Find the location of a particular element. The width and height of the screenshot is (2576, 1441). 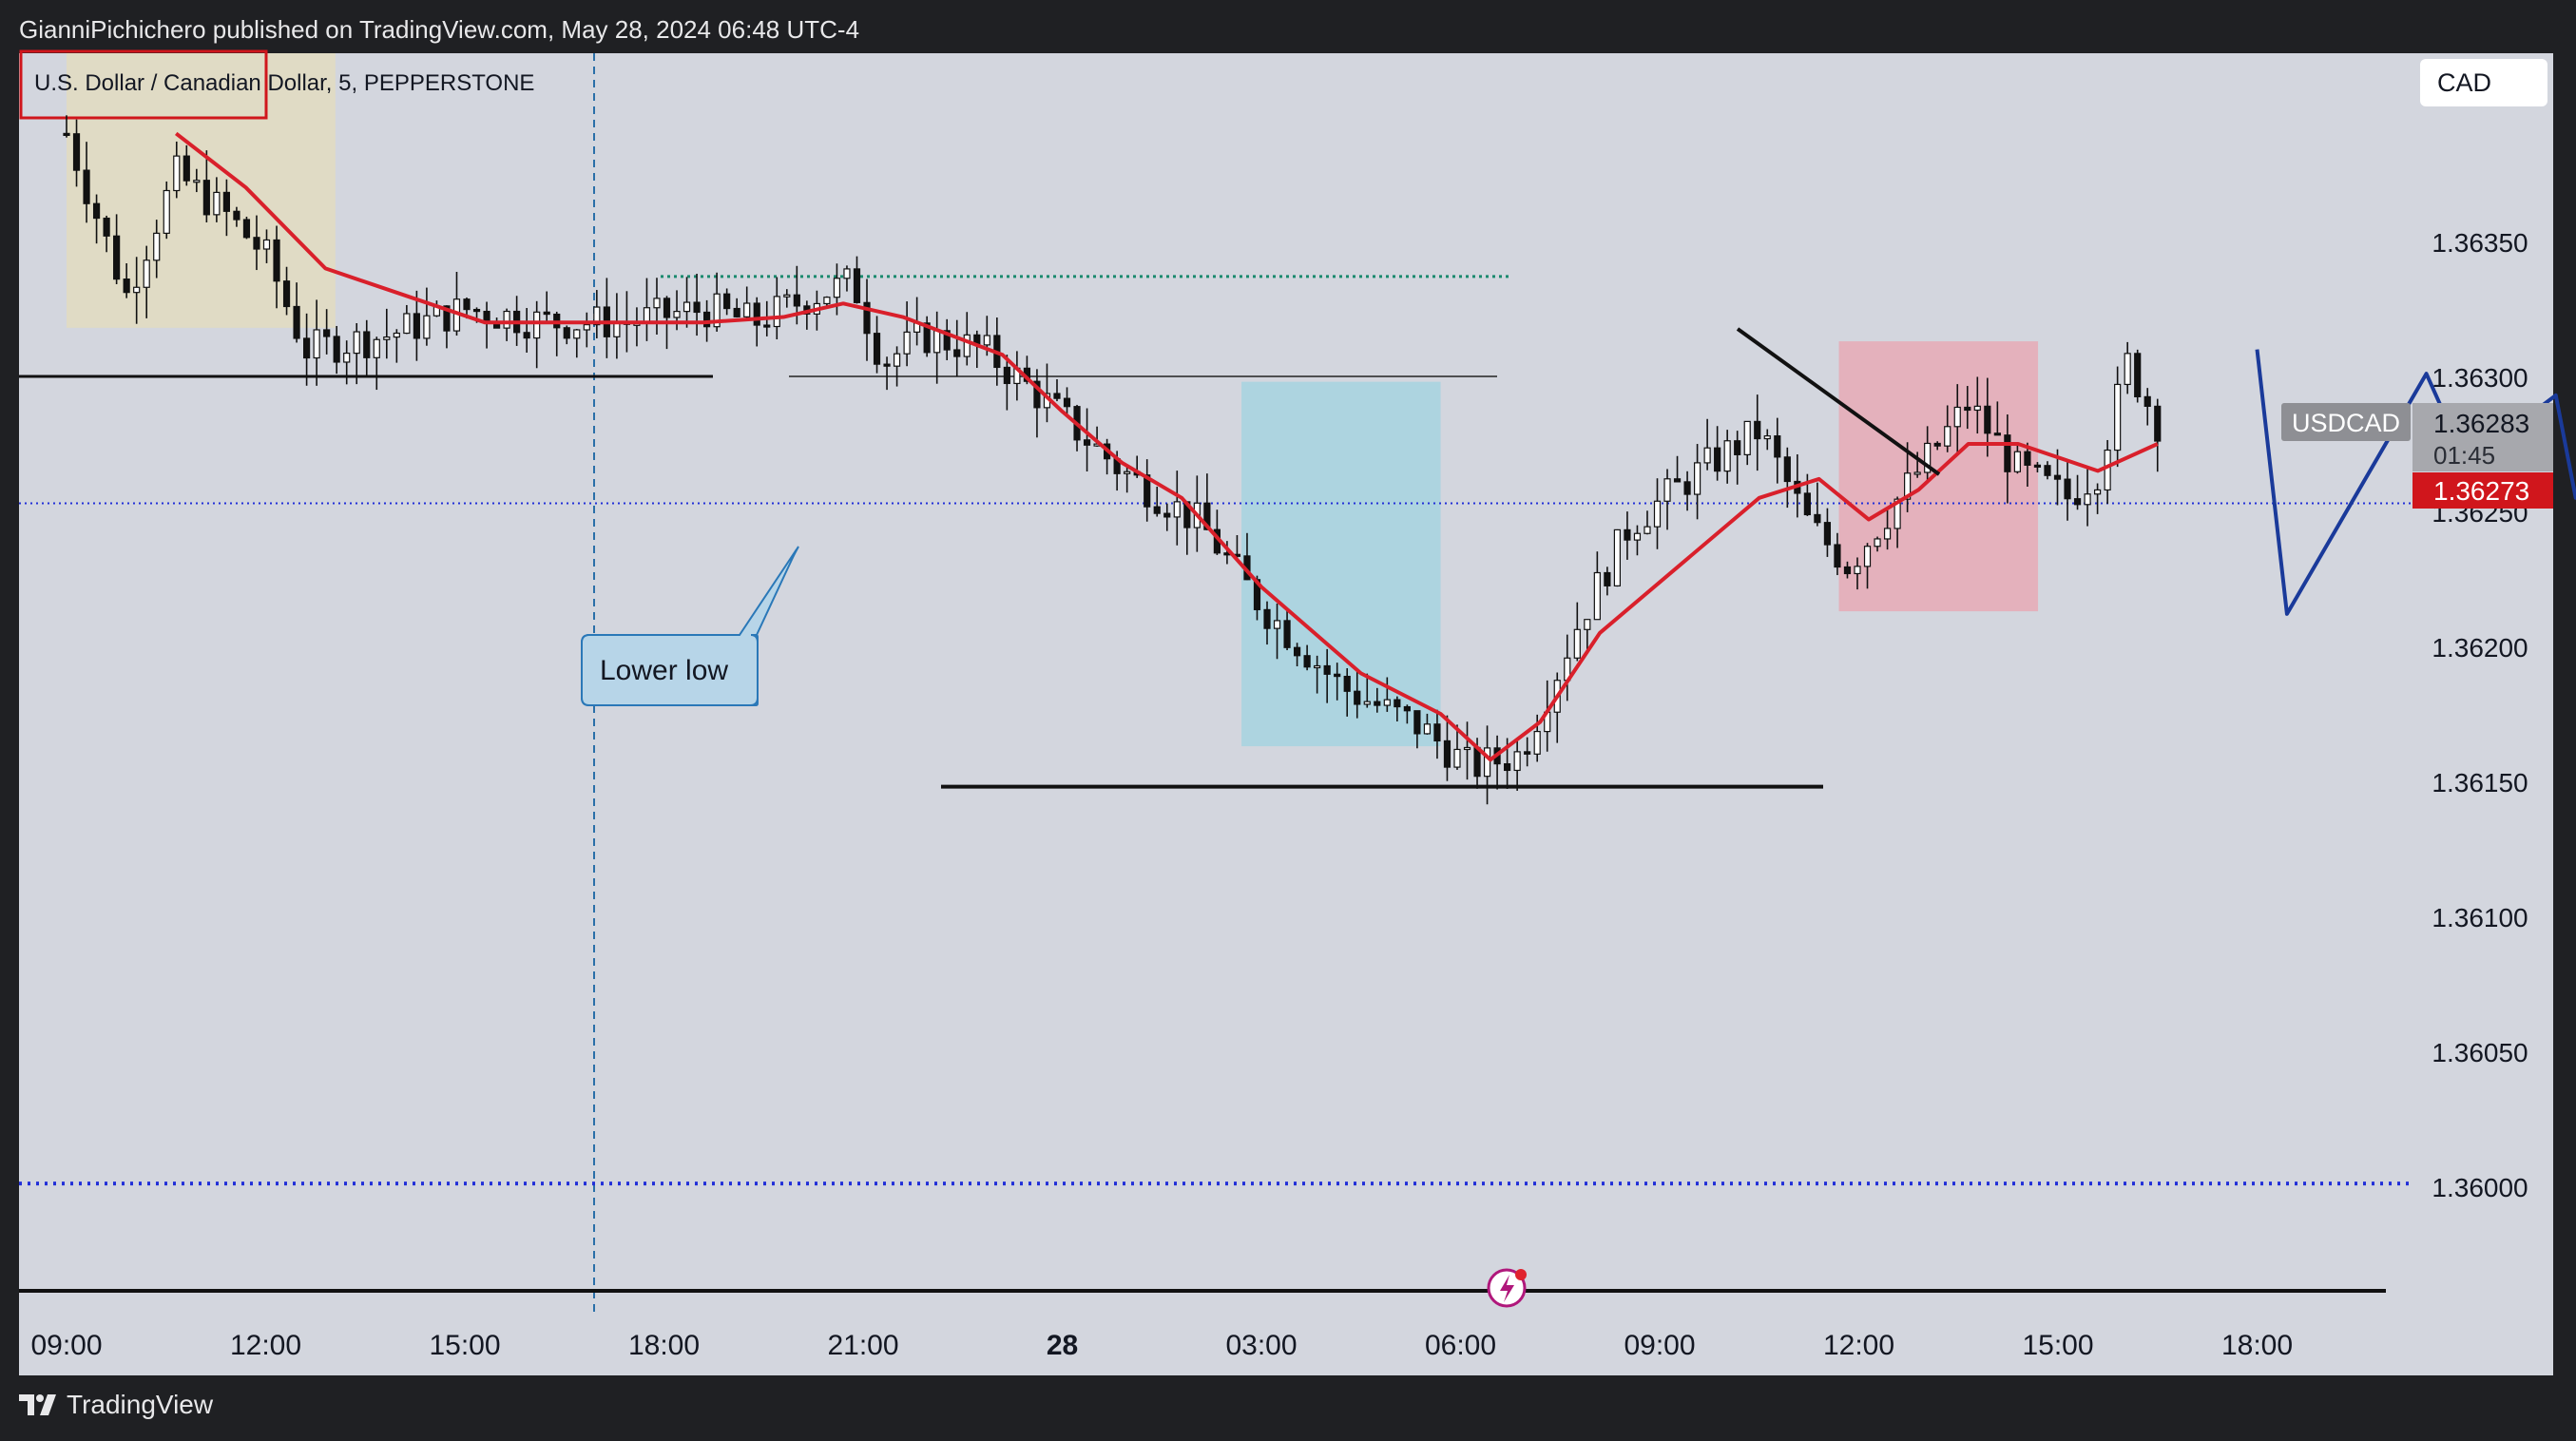

x-tick-label: 09:00 is located at coordinates (66, 1345).